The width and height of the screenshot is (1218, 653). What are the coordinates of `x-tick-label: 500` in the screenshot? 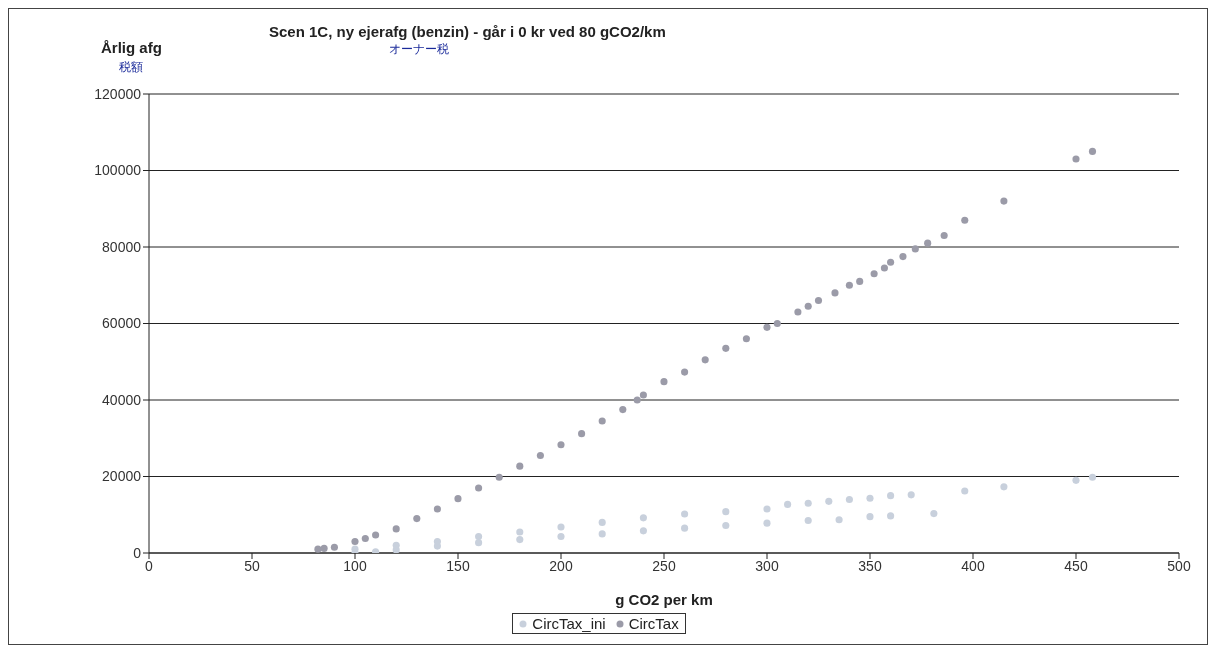 It's located at (1179, 565).